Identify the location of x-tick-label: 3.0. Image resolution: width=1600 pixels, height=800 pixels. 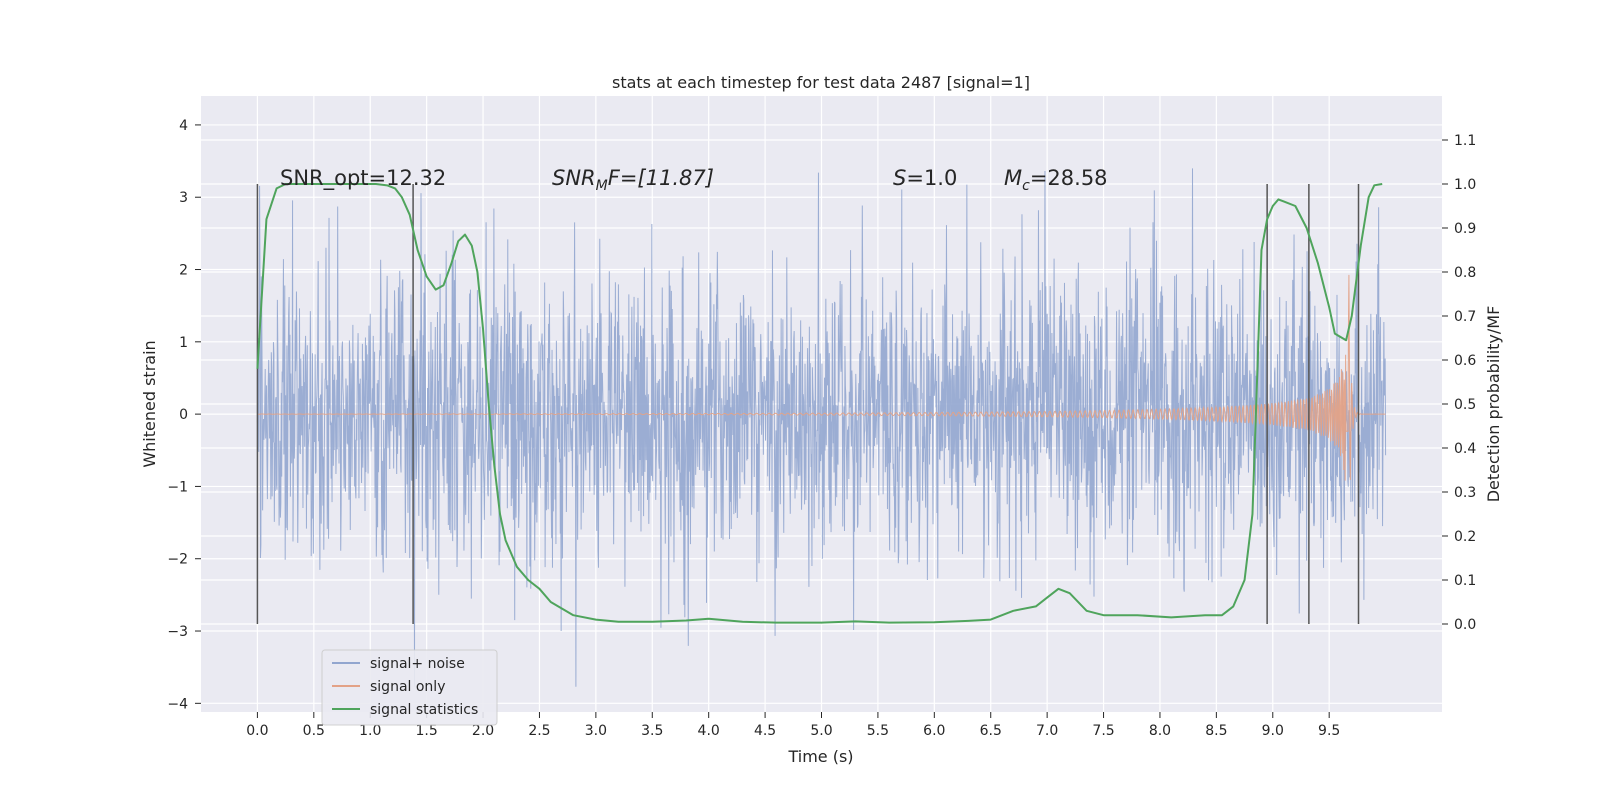
(596, 731).